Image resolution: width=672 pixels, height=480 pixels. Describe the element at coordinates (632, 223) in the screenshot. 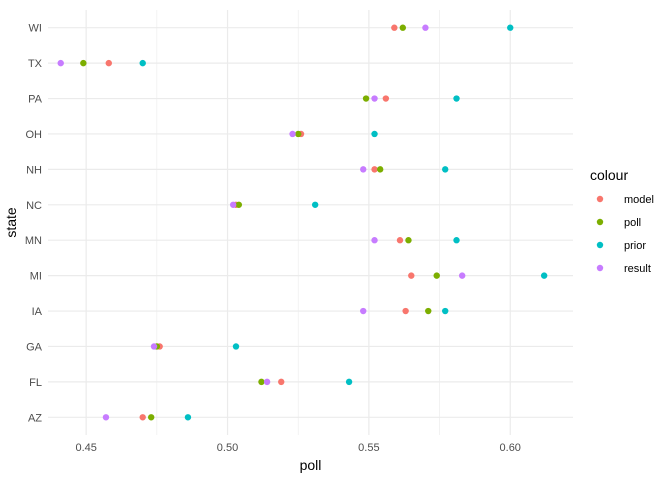

I see `legend-label-poll: poll` at that location.